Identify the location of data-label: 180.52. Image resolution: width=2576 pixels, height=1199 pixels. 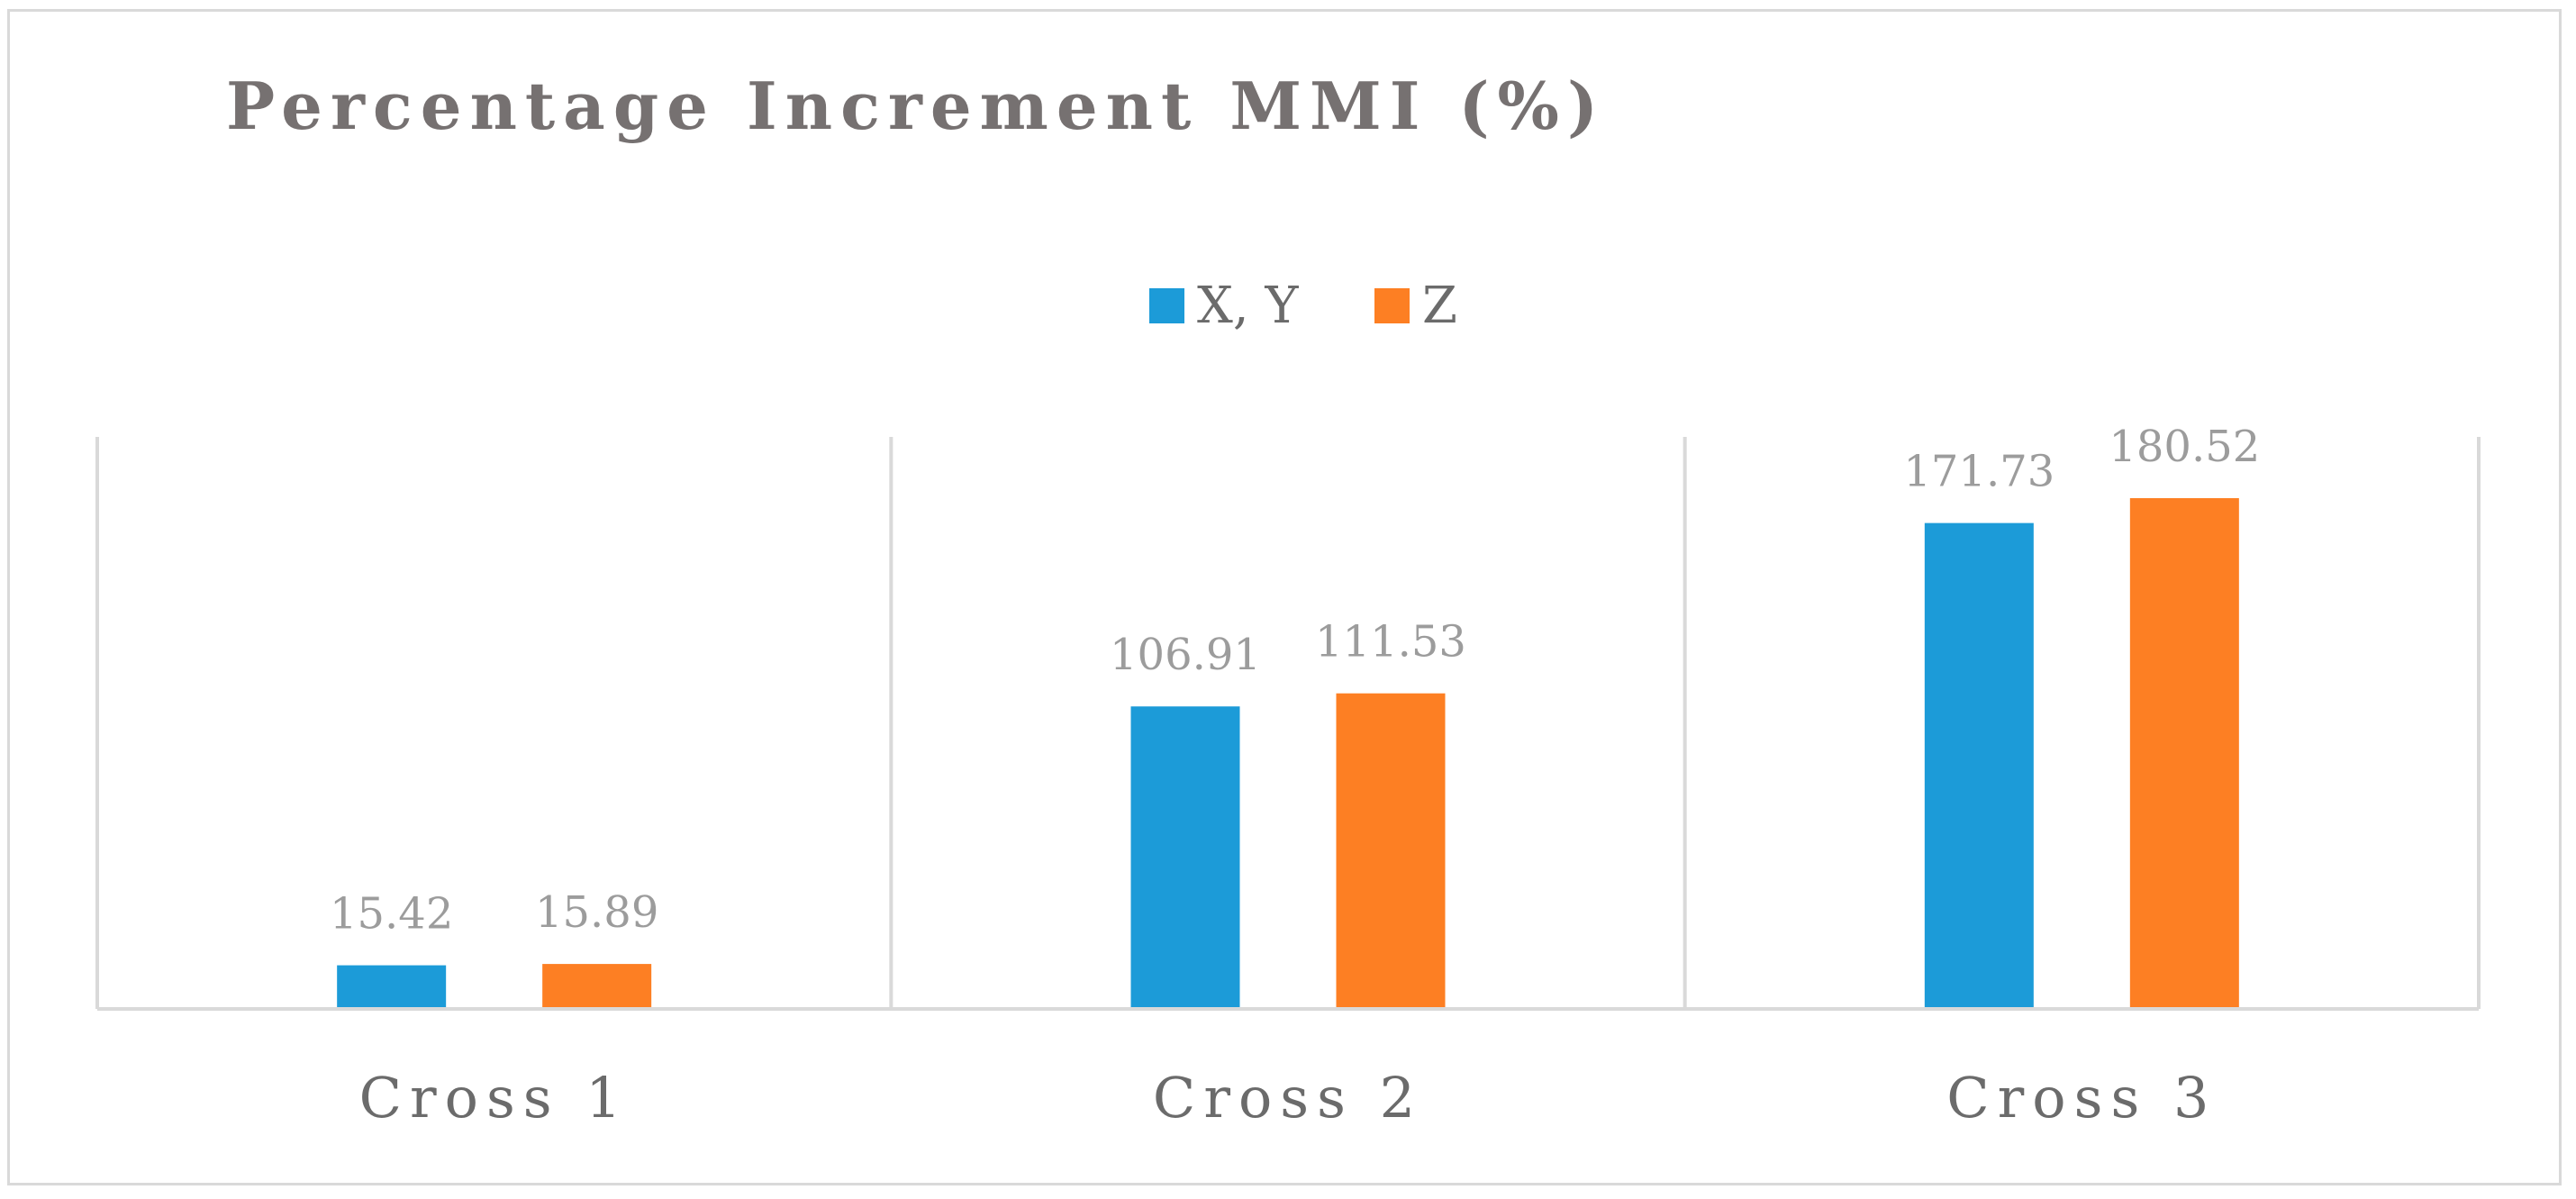
(2185, 447).